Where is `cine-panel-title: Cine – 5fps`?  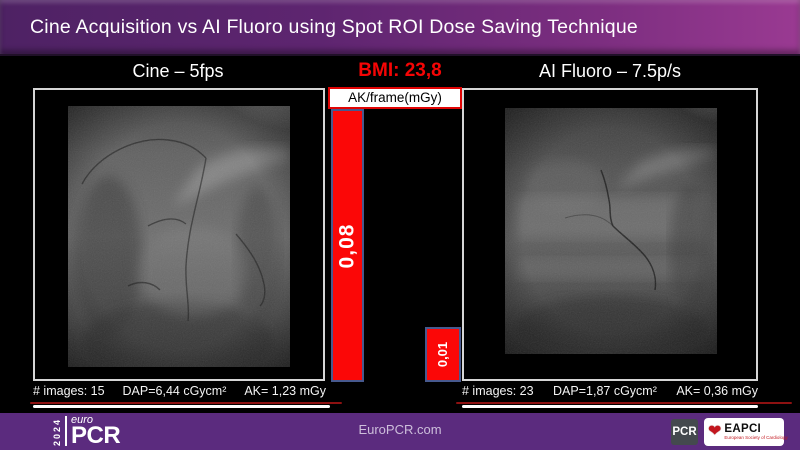 cine-panel-title: Cine – 5fps is located at coordinates (178, 71).